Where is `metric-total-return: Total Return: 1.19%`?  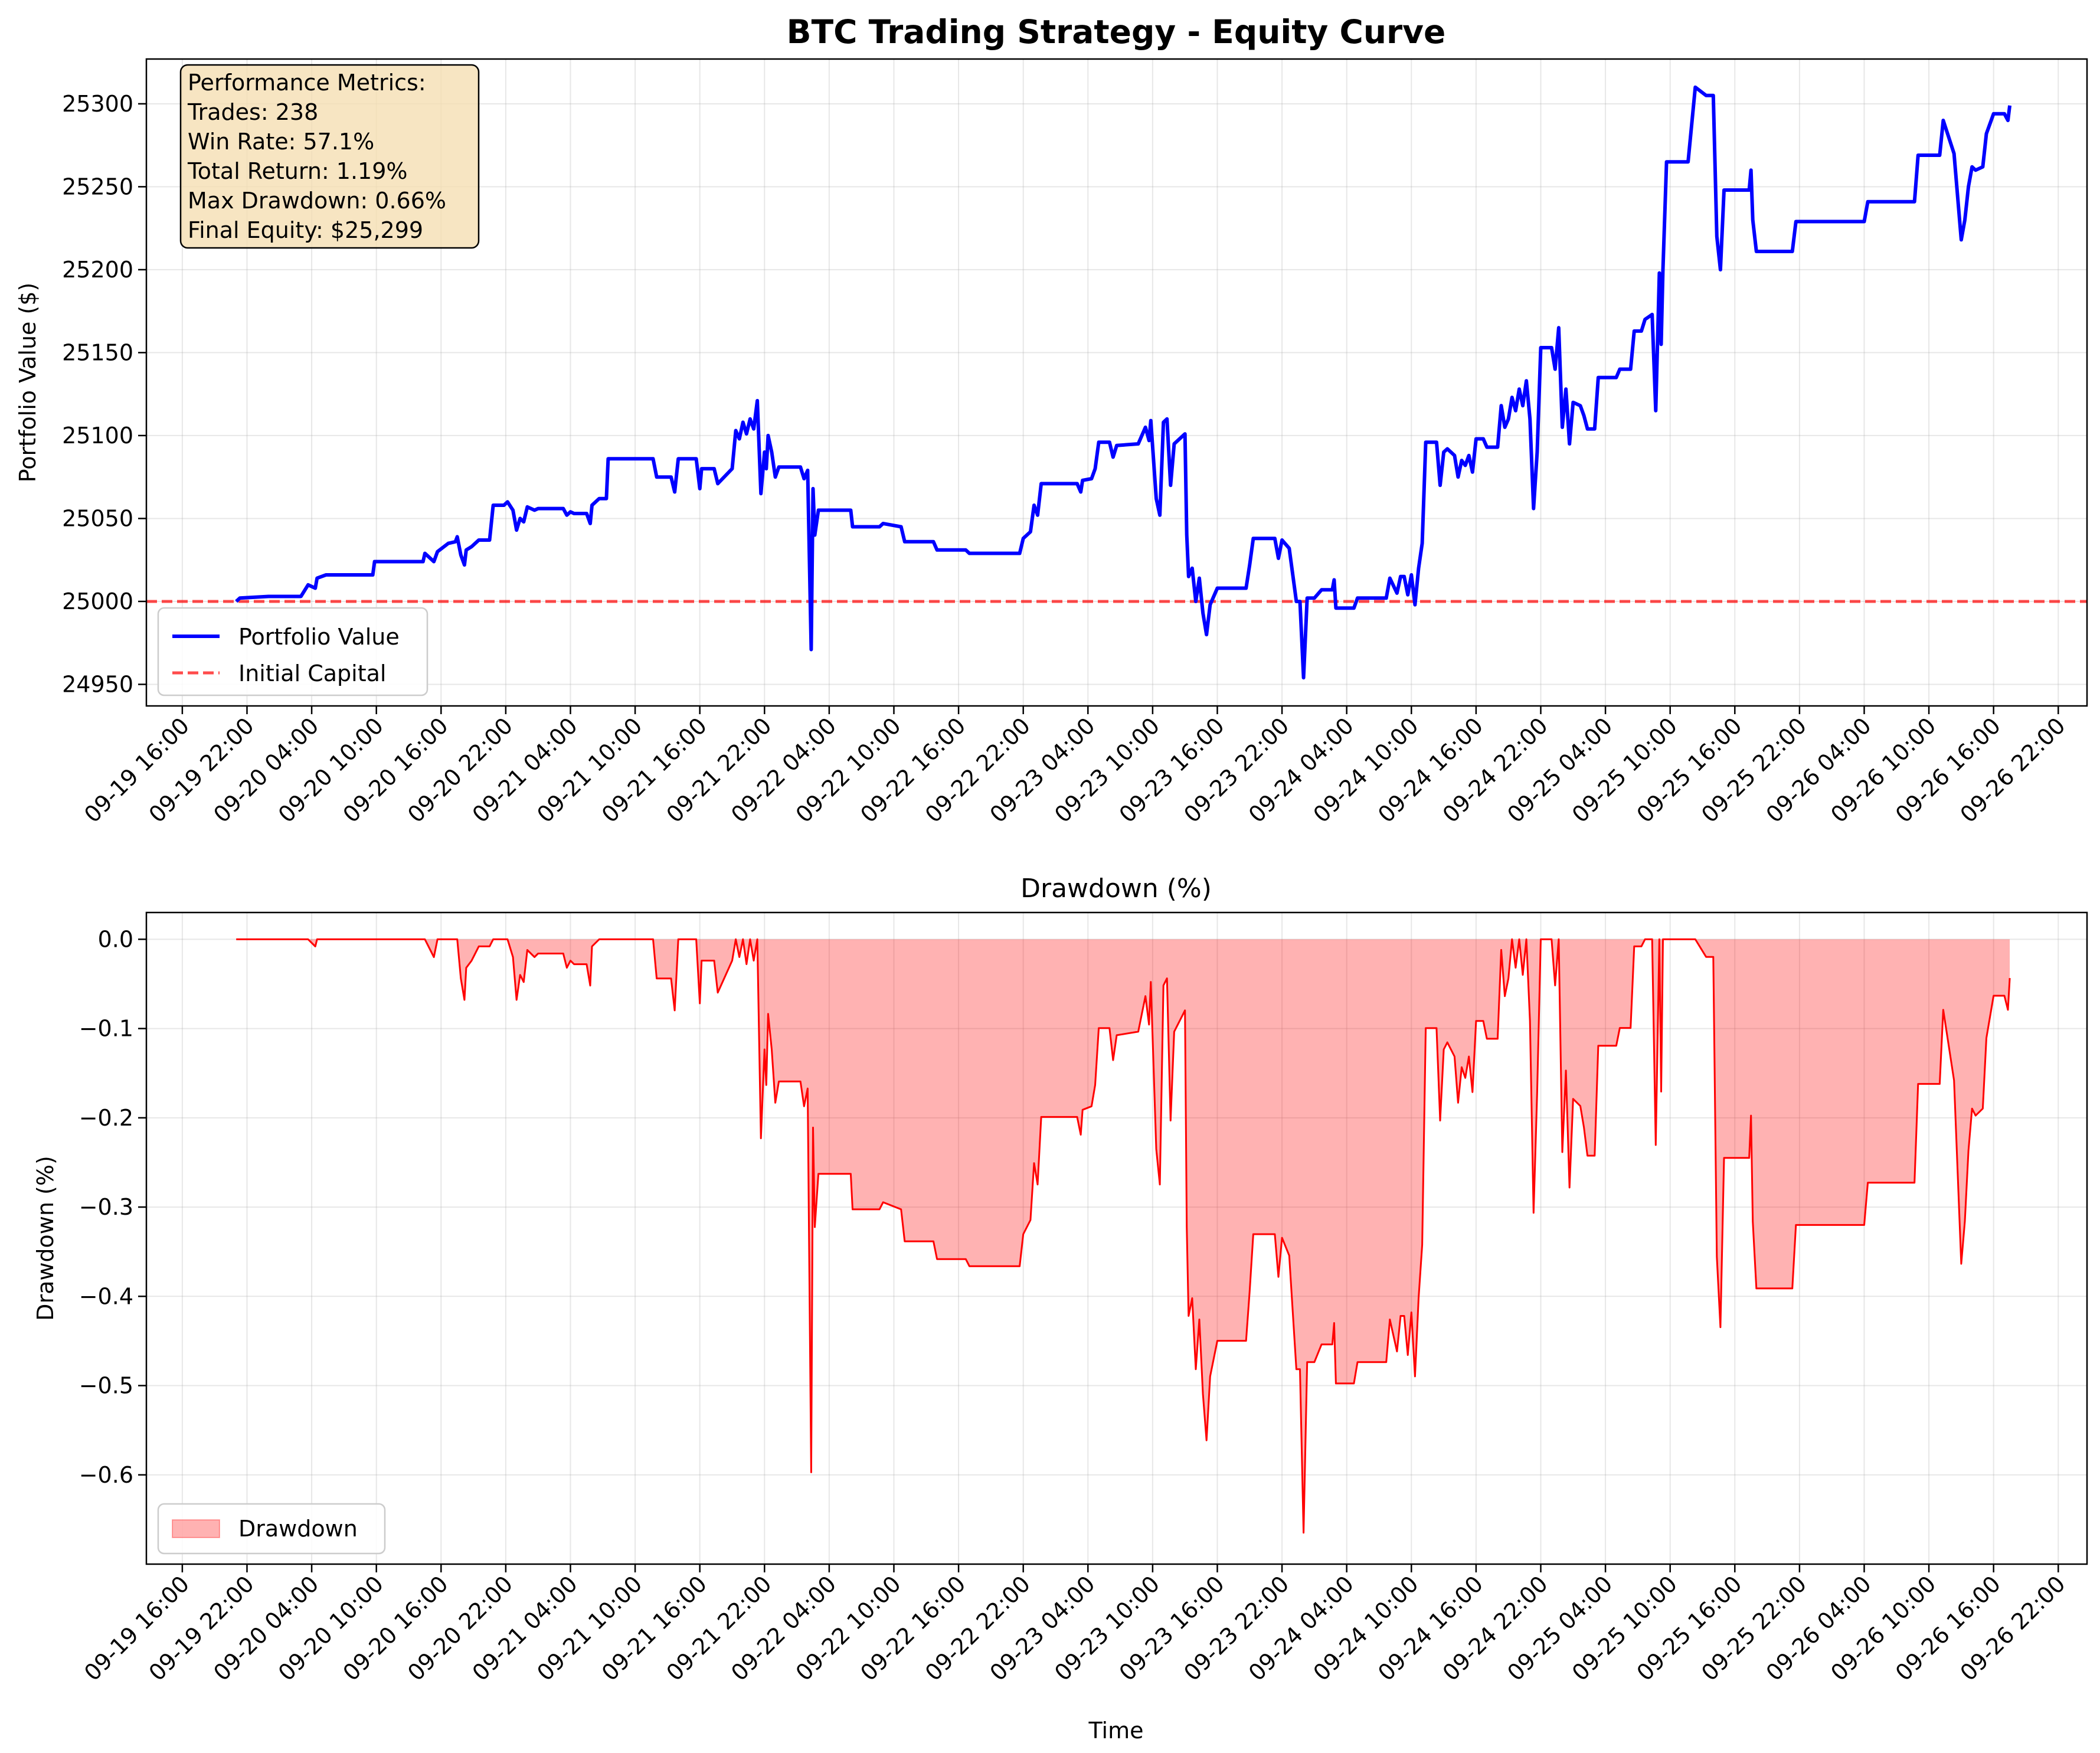
metric-total-return: Total Return: 1.19% is located at coordinates (297, 171).